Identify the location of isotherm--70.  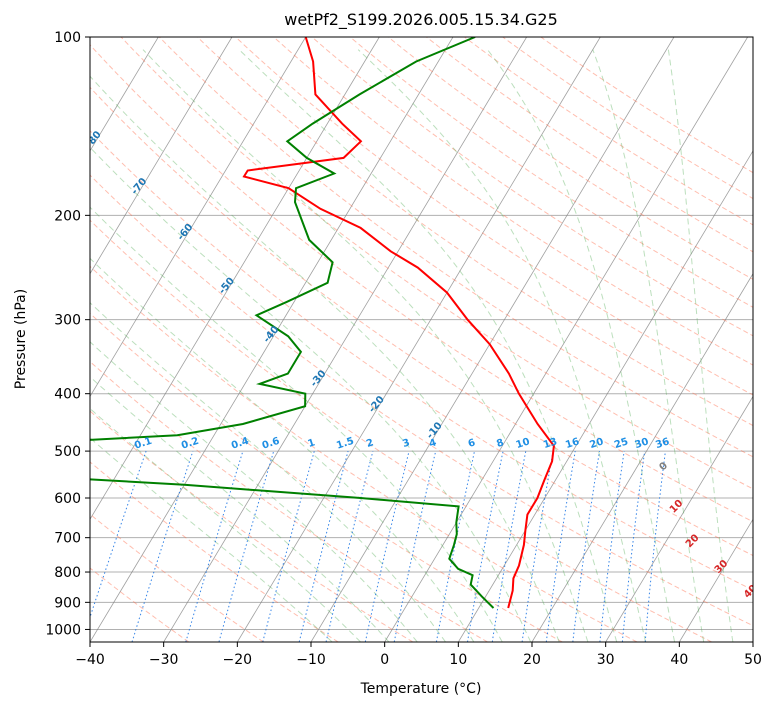
(161, 156).